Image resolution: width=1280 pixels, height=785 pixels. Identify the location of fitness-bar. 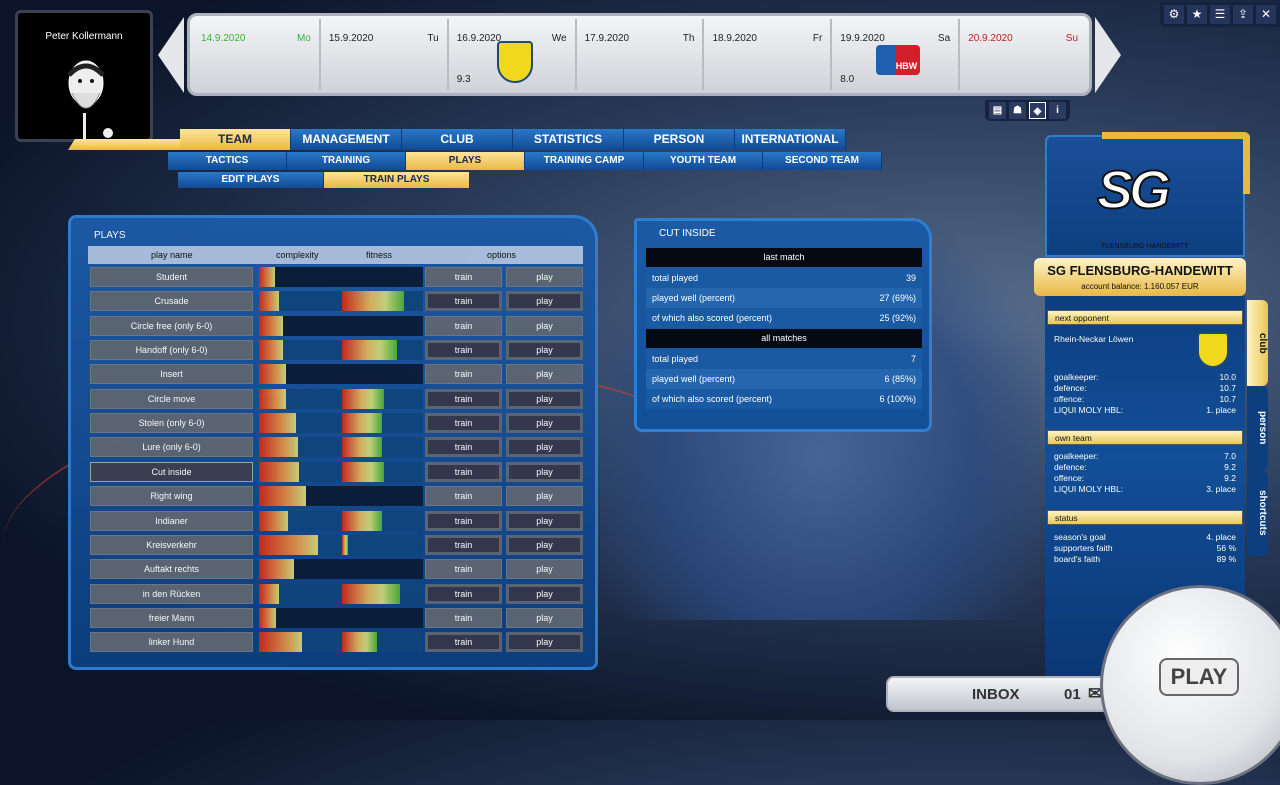
(373, 301).